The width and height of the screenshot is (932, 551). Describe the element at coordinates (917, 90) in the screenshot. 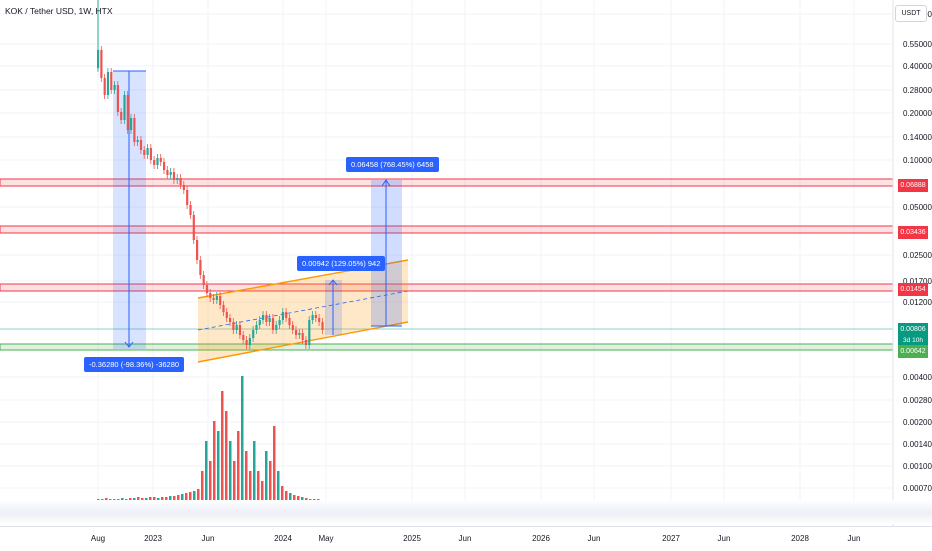

I see `price-tick-label: 0.28000` at that location.